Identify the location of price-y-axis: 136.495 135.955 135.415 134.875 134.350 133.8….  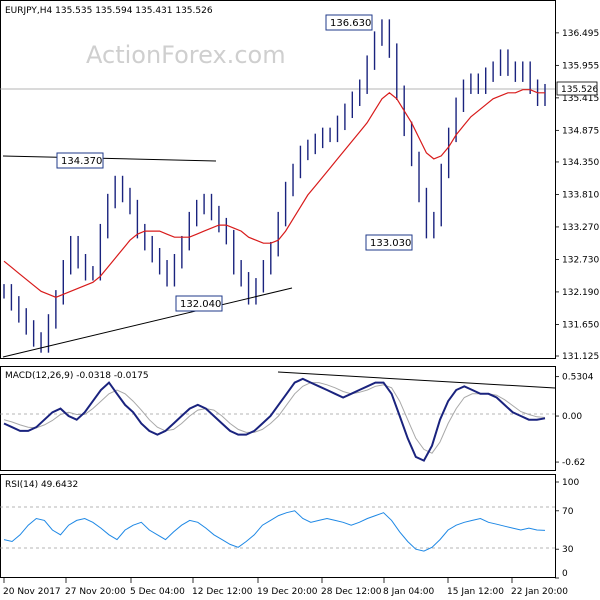
(577, 195).